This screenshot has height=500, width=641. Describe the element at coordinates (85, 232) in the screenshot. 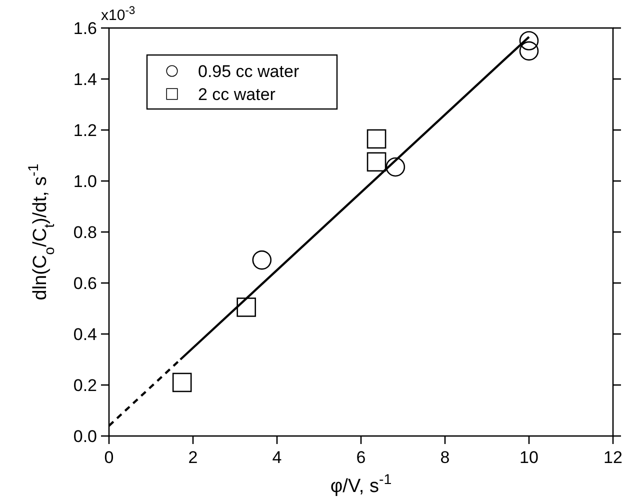

I see `y-tick-label: 0.8` at that location.